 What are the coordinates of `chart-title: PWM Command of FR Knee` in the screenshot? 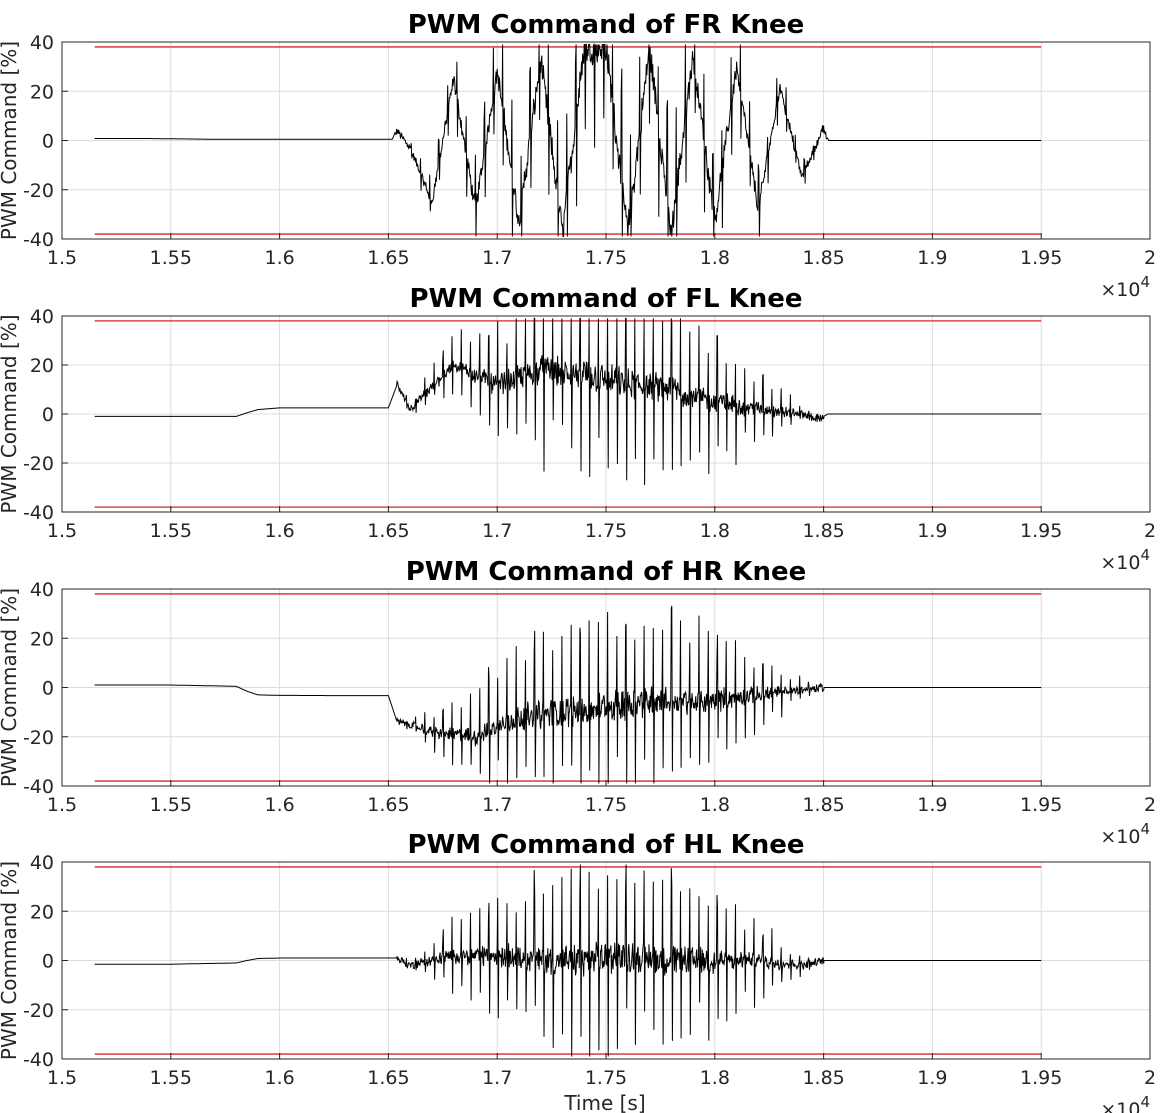 It's located at (606, 25).